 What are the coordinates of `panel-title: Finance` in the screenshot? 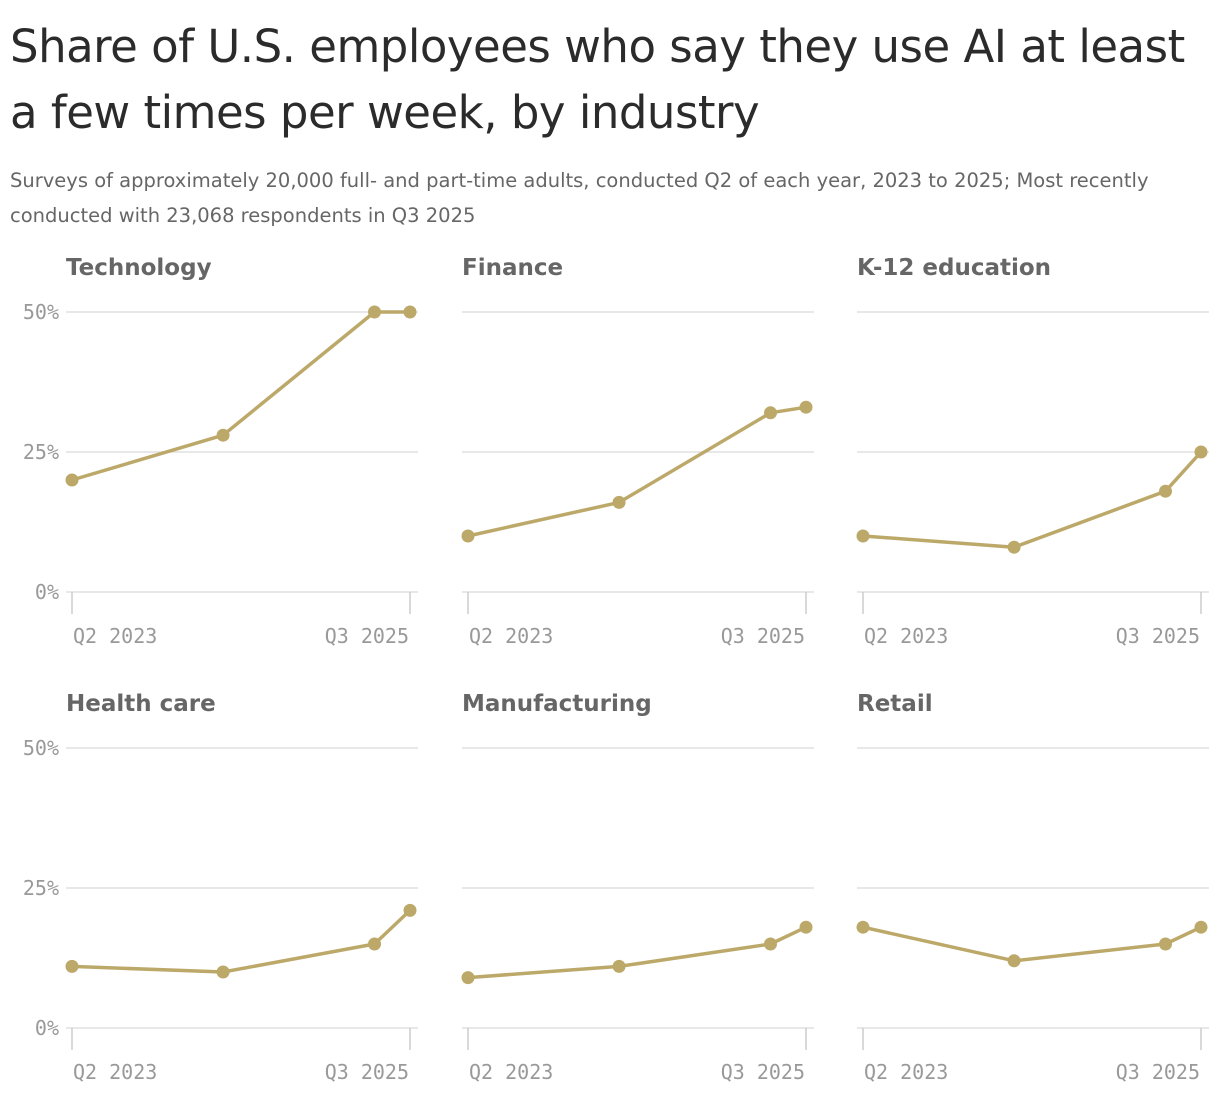 It's located at (512, 268).